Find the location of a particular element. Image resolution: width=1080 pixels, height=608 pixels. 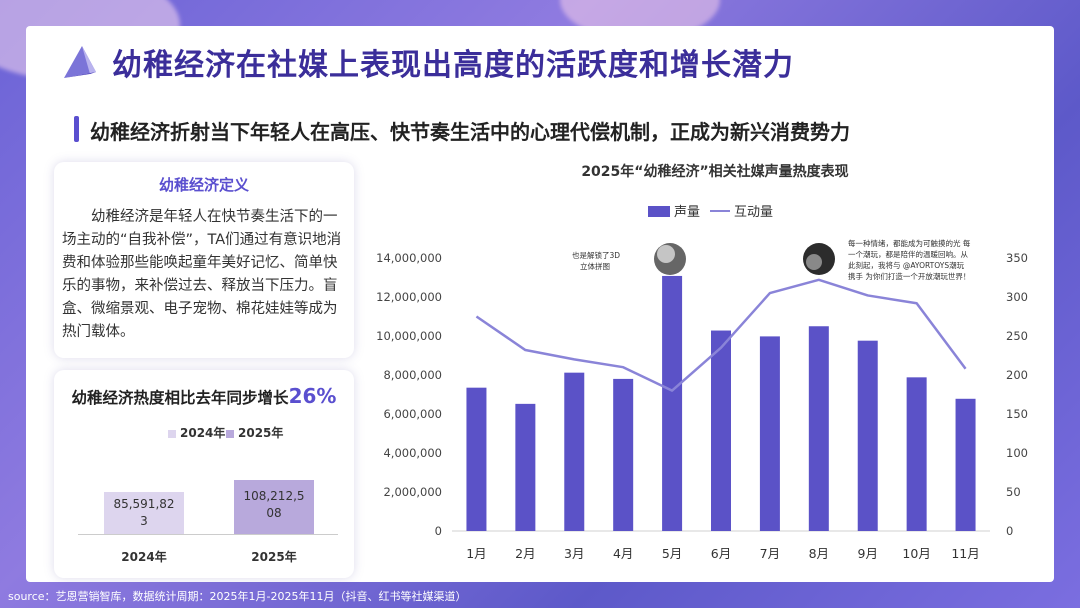

growth-value-2025: 108,212,5 08 is located at coordinates (274, 505).